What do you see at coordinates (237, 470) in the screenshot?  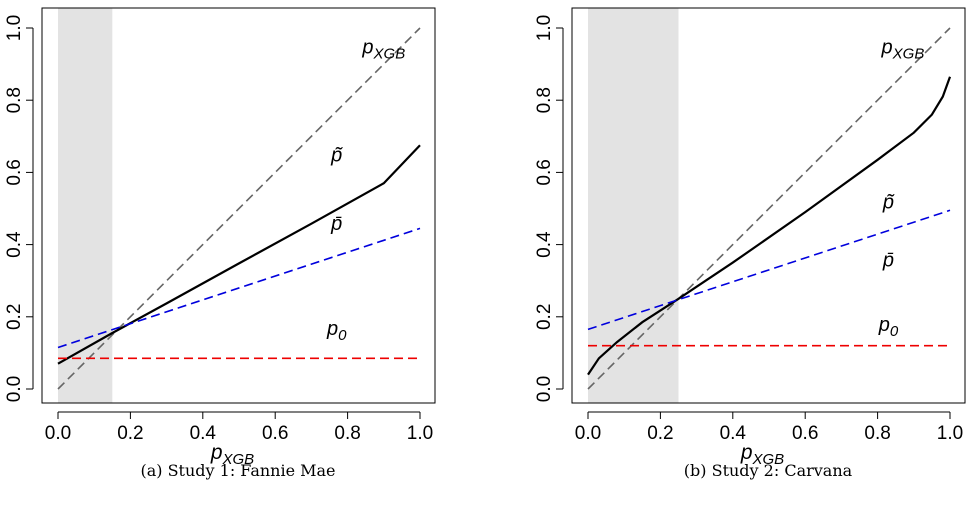 I see `figure-caption: (a) Study 1: Fannie Mae` at bounding box center [237, 470].